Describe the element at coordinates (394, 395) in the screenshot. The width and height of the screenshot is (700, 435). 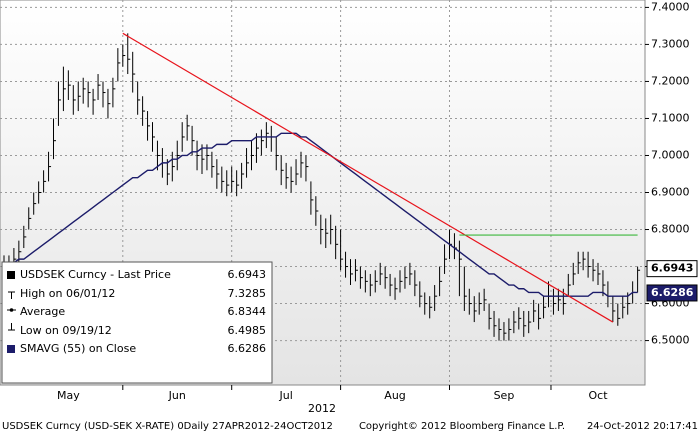
I see `x-tick-label: Aug` at that location.